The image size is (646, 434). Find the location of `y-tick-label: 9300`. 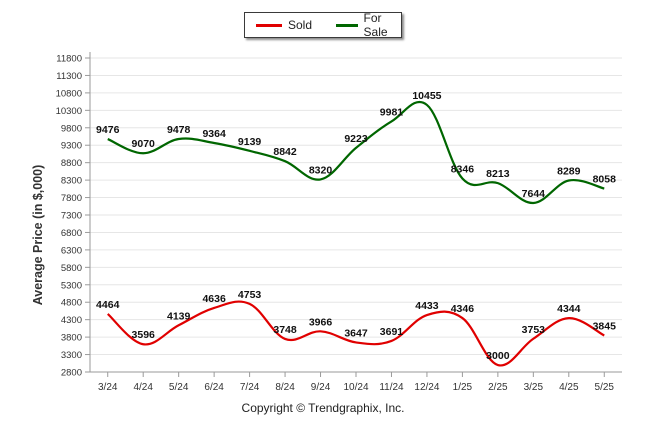

y-tick-label: 9300 is located at coordinates (71, 146).